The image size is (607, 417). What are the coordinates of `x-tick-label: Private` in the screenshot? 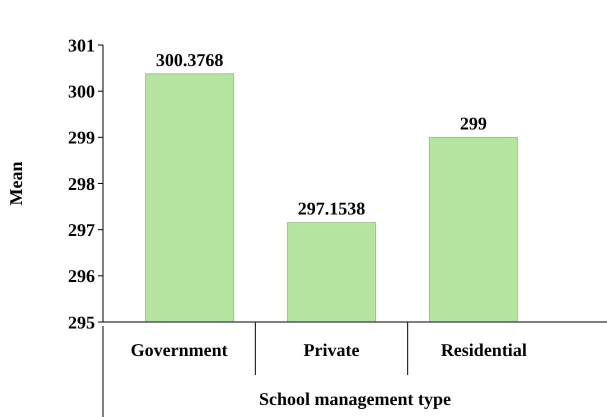 It's located at (332, 350).